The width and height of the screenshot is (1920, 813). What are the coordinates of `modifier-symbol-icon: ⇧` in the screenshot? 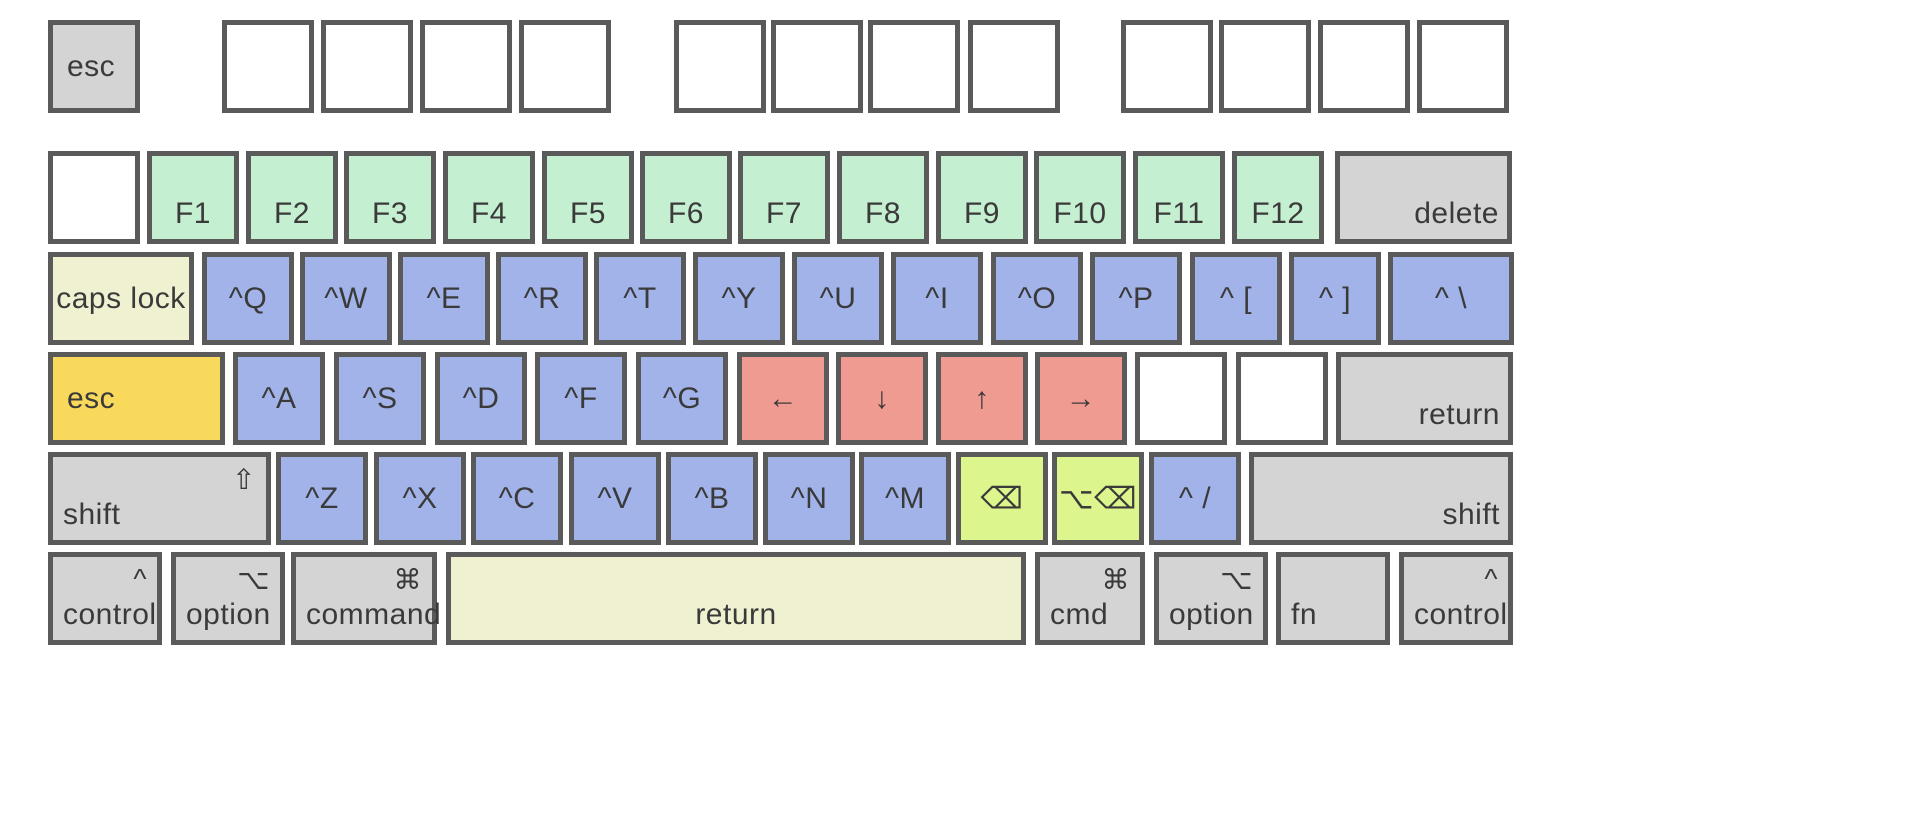 It's located at (244, 479).